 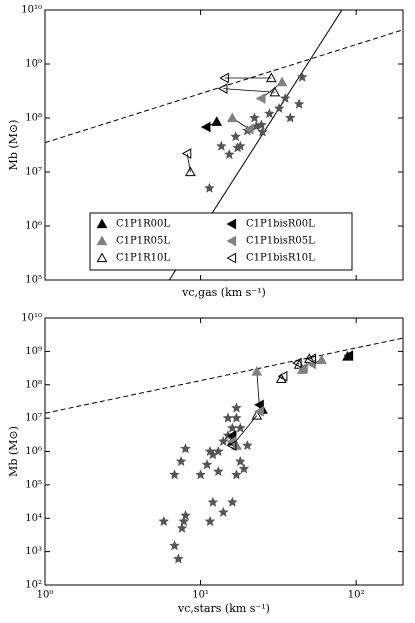 What do you see at coordinates (200, 595) in the screenshot?
I see `x-tick-label: 10¹` at bounding box center [200, 595].